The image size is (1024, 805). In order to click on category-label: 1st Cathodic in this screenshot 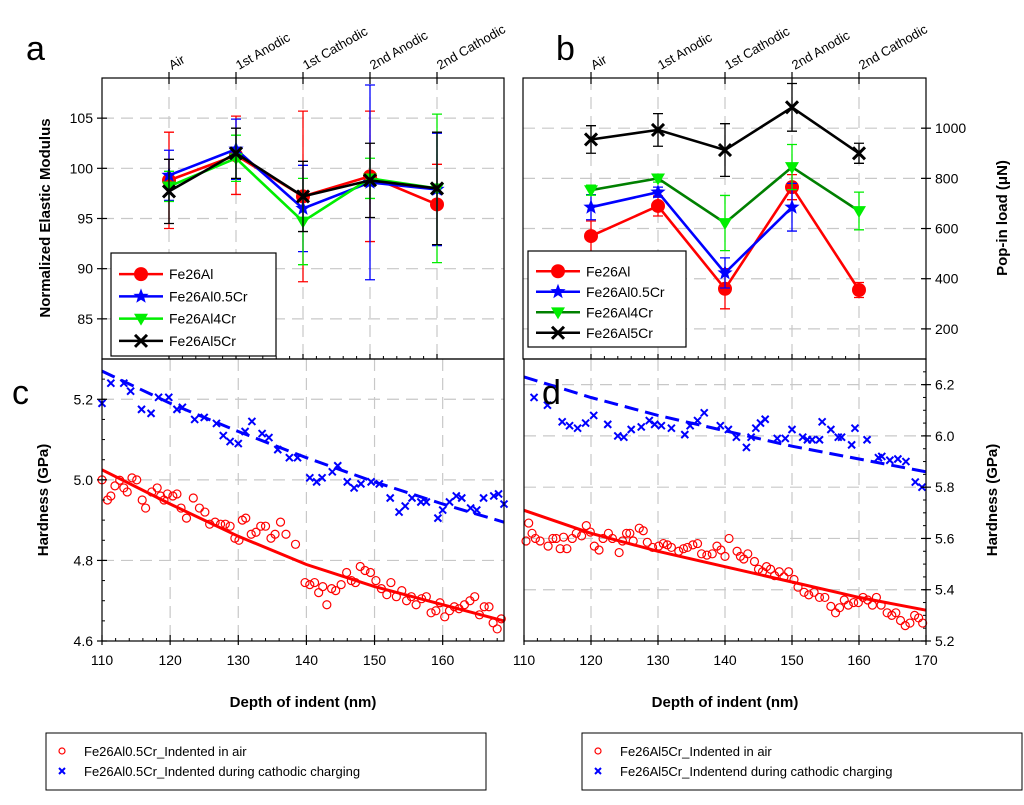, I will do `click(757, 47)`.